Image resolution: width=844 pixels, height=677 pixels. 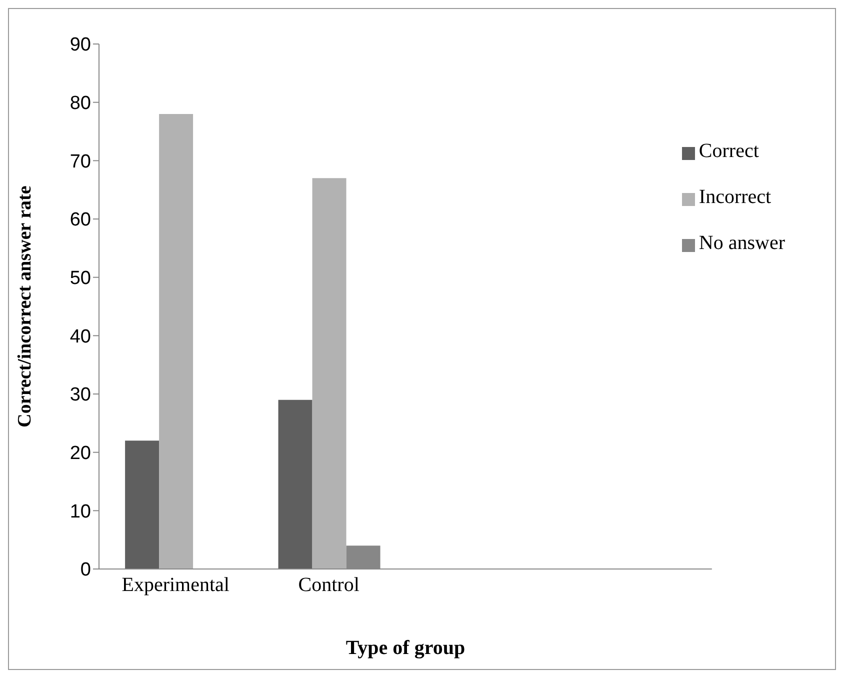 What do you see at coordinates (80, 395) in the screenshot?
I see `y-tick-label: 30` at bounding box center [80, 395].